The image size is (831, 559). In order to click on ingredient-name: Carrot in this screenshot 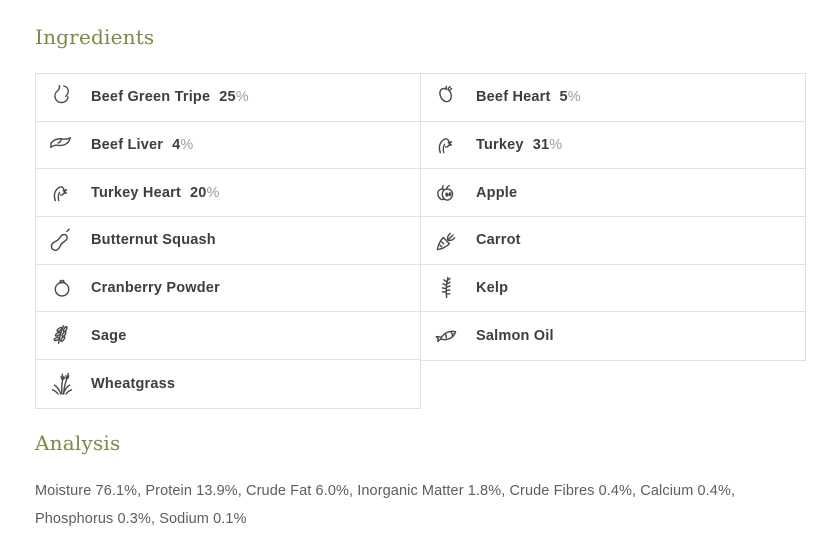, I will do `click(498, 240)`.